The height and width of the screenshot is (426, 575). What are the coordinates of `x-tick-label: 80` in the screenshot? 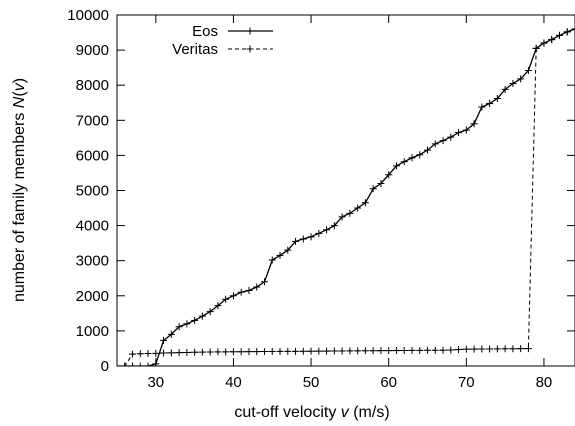 It's located at (544, 382).